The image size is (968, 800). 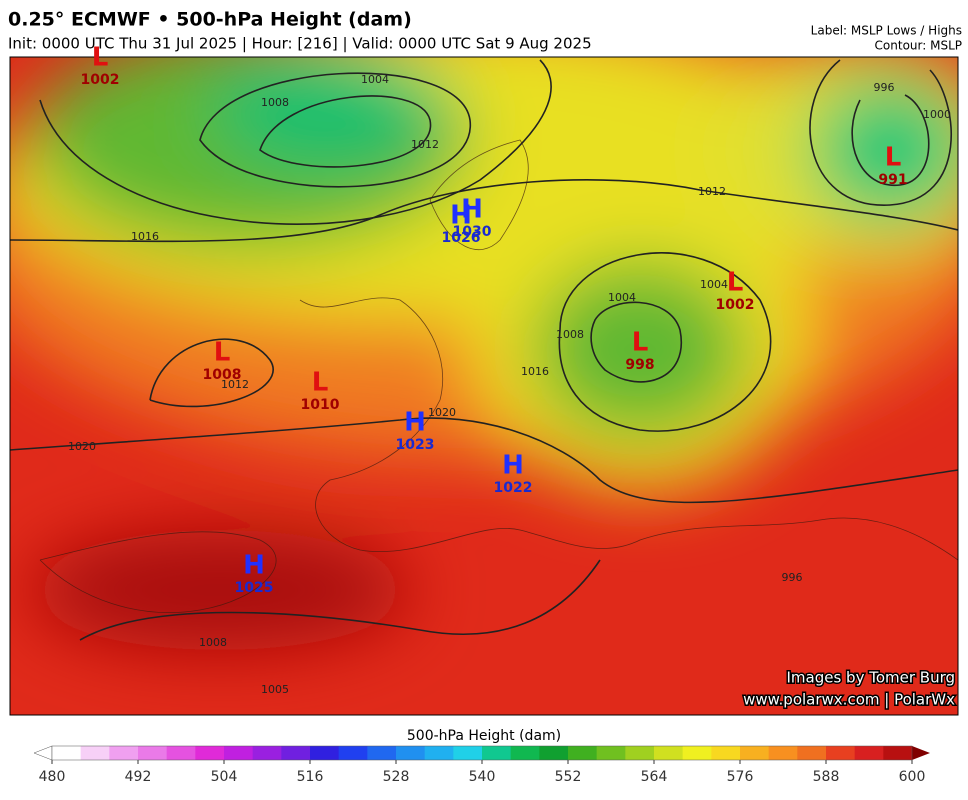 What do you see at coordinates (145, 236) in the screenshot?
I see `contour-label: 1016` at bounding box center [145, 236].